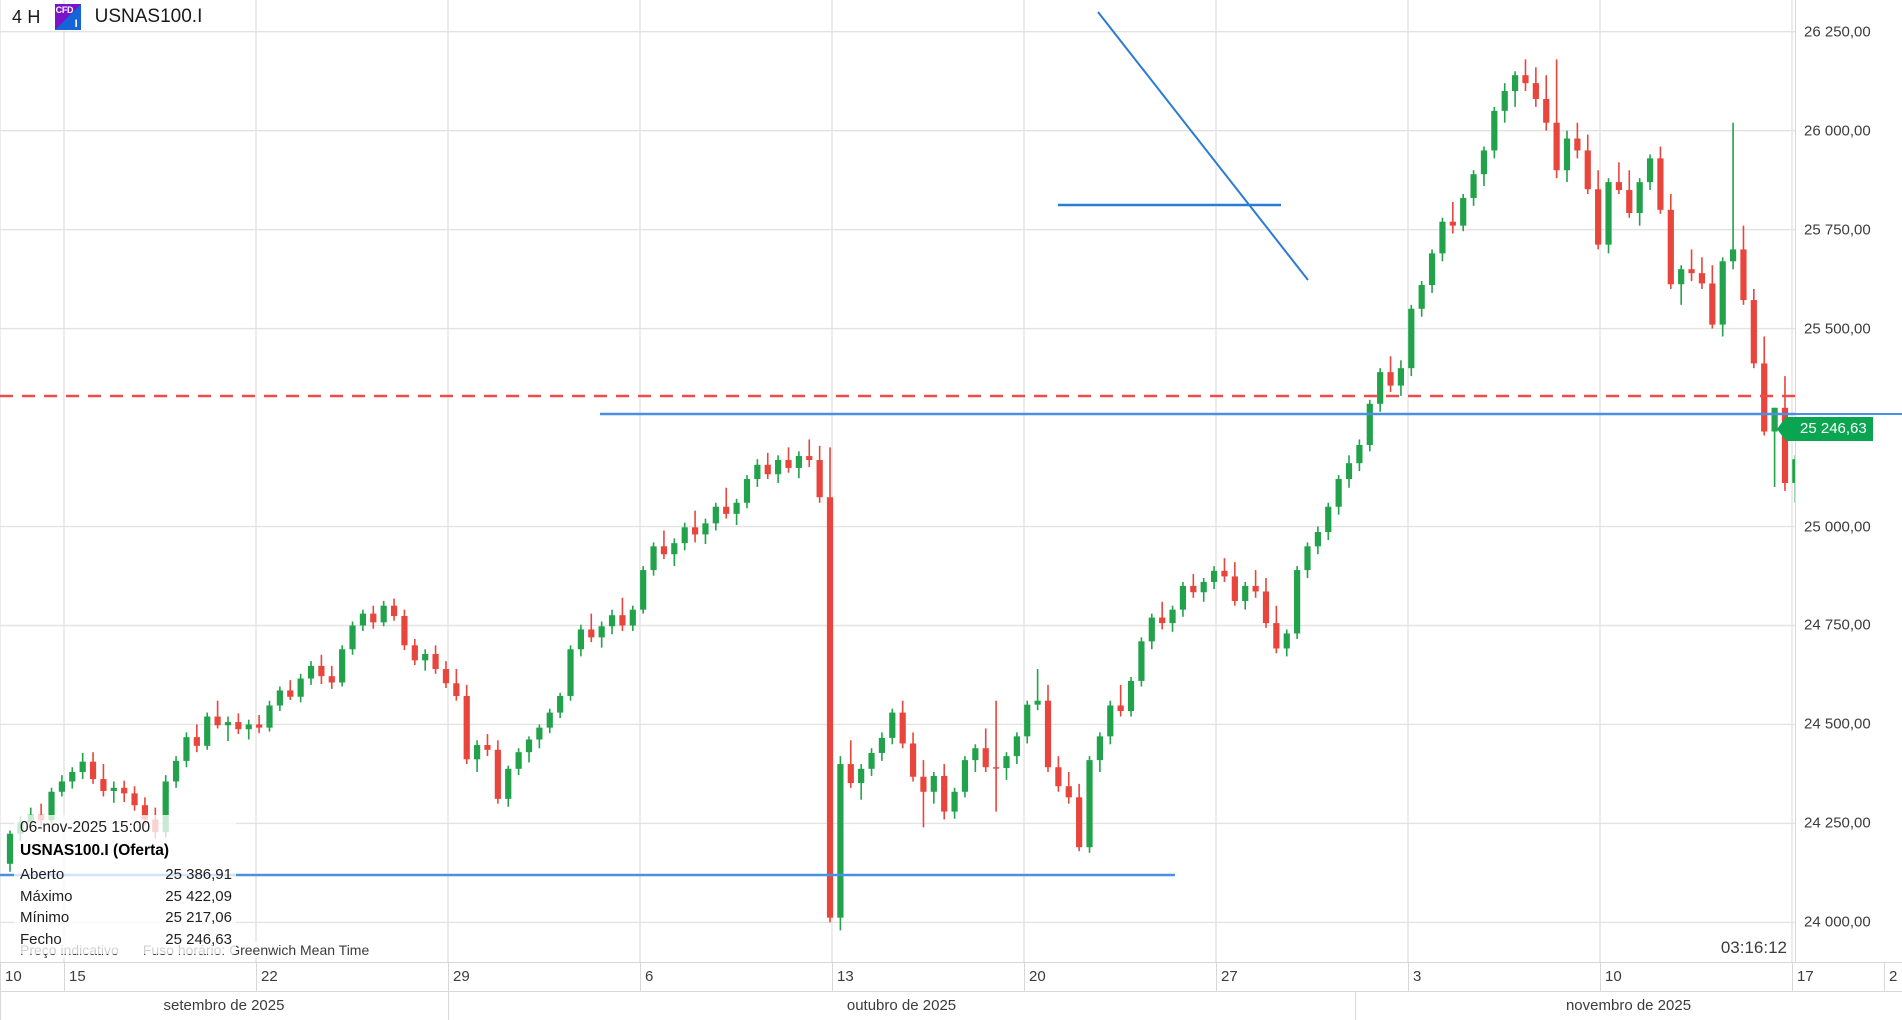 This screenshot has width=1902, height=1020. I want to click on day-tick-9: 10, so click(1611, 977).